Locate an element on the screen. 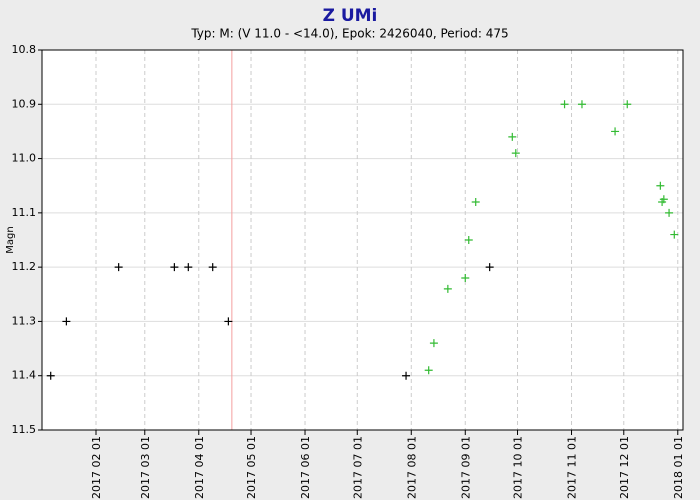 The height and width of the screenshot is (500, 700). chart-title: Z UMi is located at coordinates (350, 16).